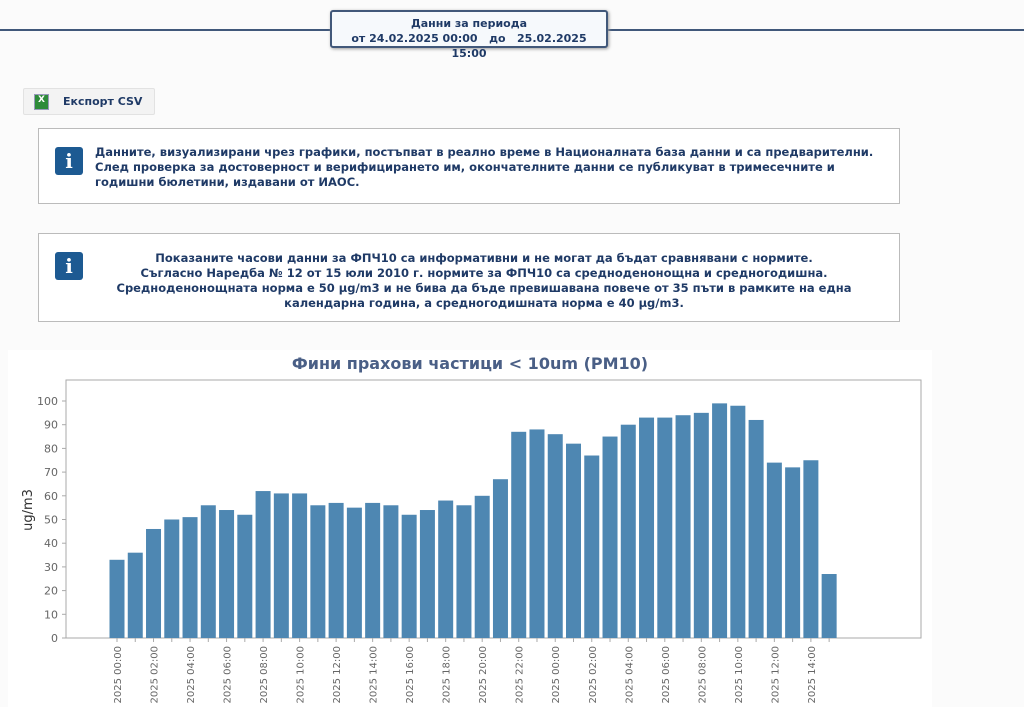  Describe the element at coordinates (51, 520) in the screenshot. I see `y-tick-label: 50` at that location.